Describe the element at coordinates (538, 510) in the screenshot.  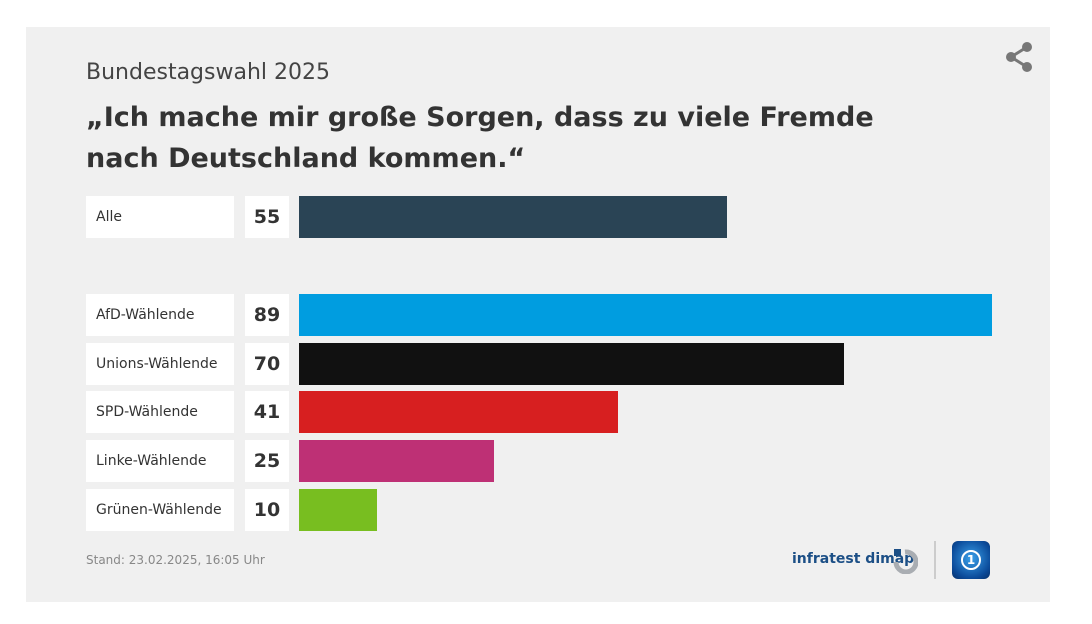
I see `bar-row: Grünen-Wählende 10` at that location.